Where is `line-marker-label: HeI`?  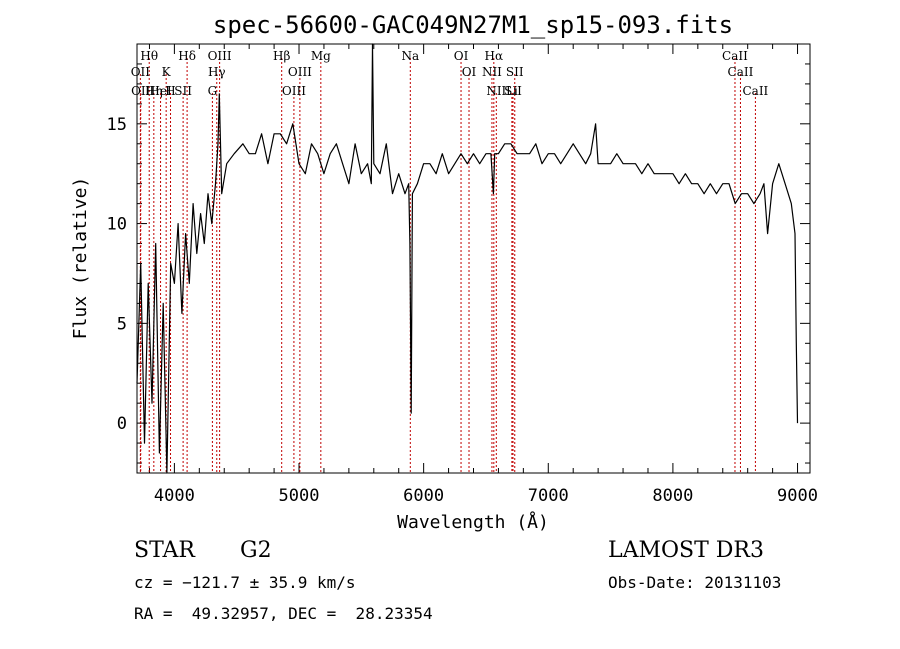
line-marker-label: HeI is located at coordinates (160, 91).